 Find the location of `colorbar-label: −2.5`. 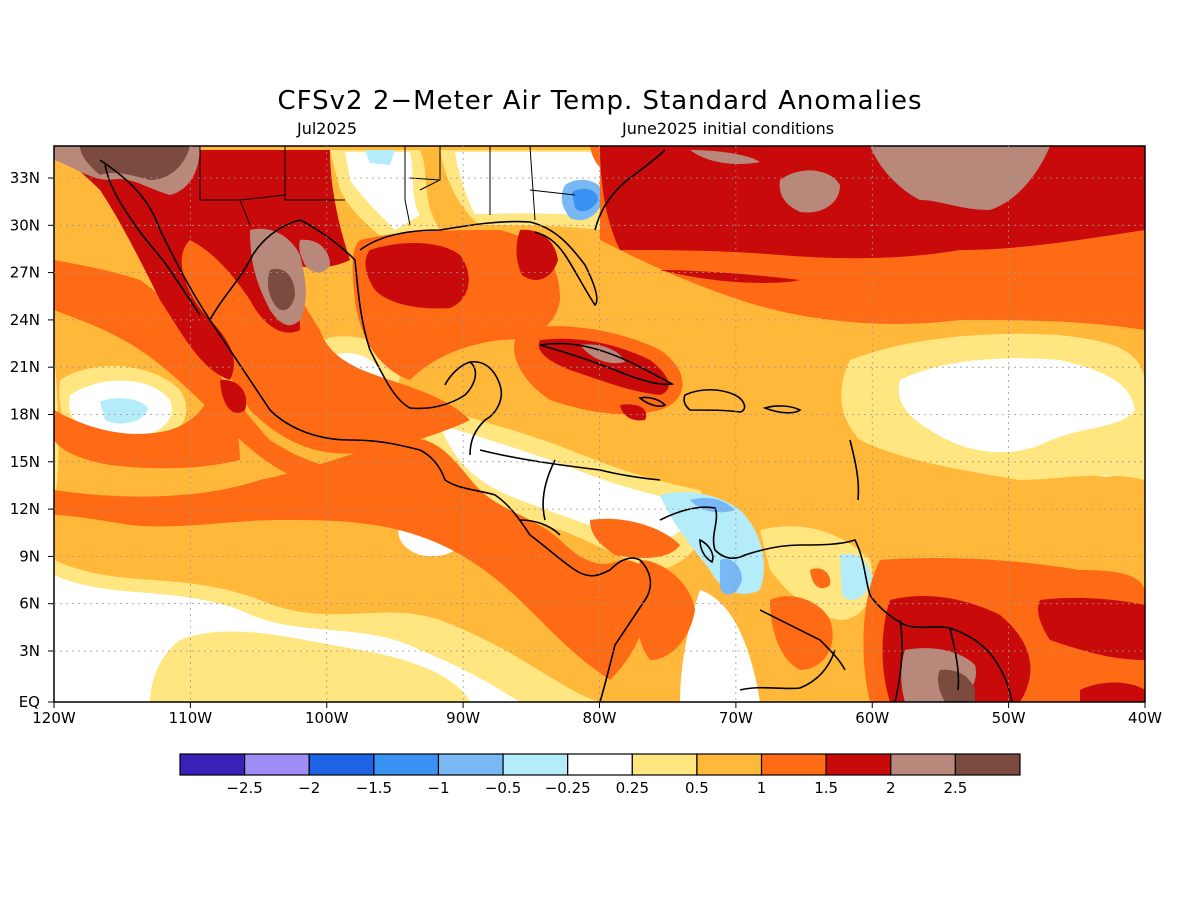

colorbar-label: −2.5 is located at coordinates (244, 788).